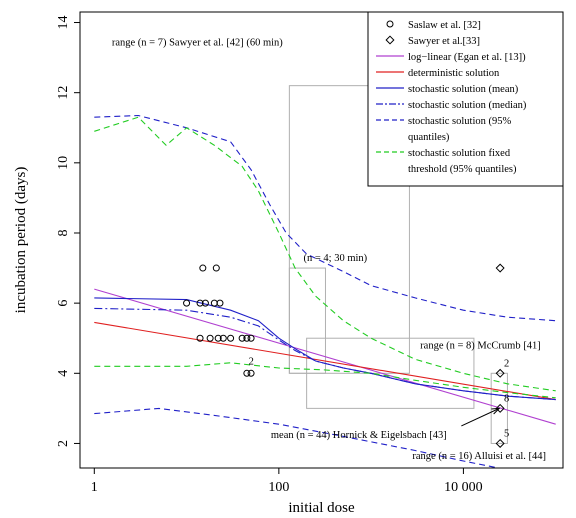  I want to click on y-axis-label: incubation period (days), so click(21, 240).